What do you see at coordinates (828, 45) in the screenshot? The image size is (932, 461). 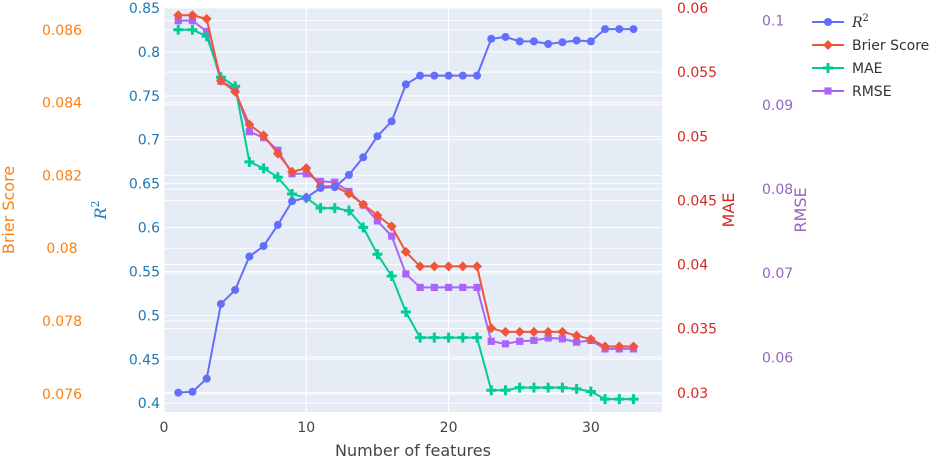 I see `legend-marker-brier` at bounding box center [828, 45].